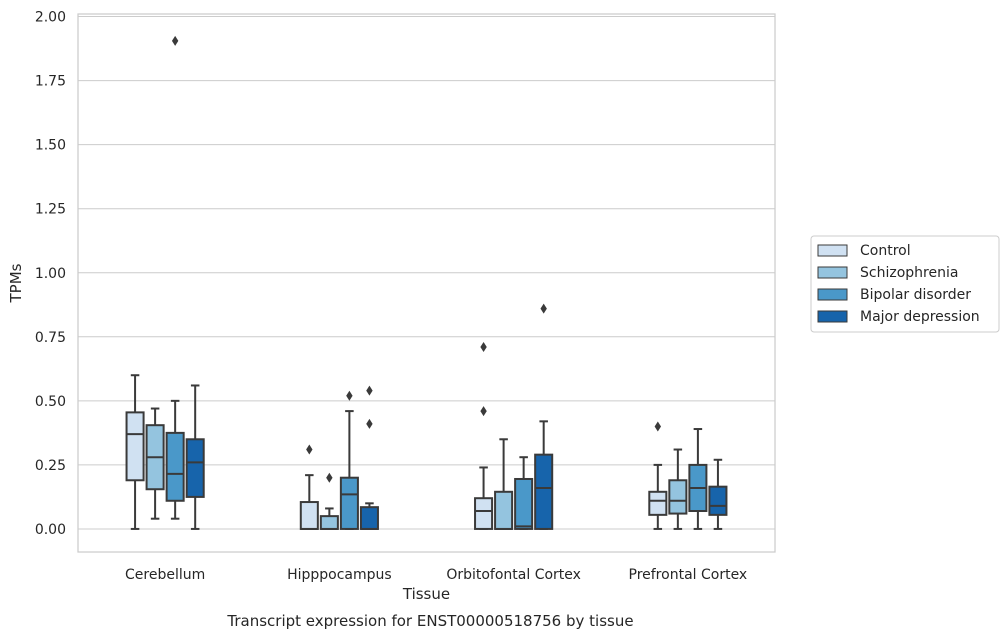 The height and width of the screenshot is (639, 1007). I want to click on y-tick-label: 1.25, so click(50, 210).